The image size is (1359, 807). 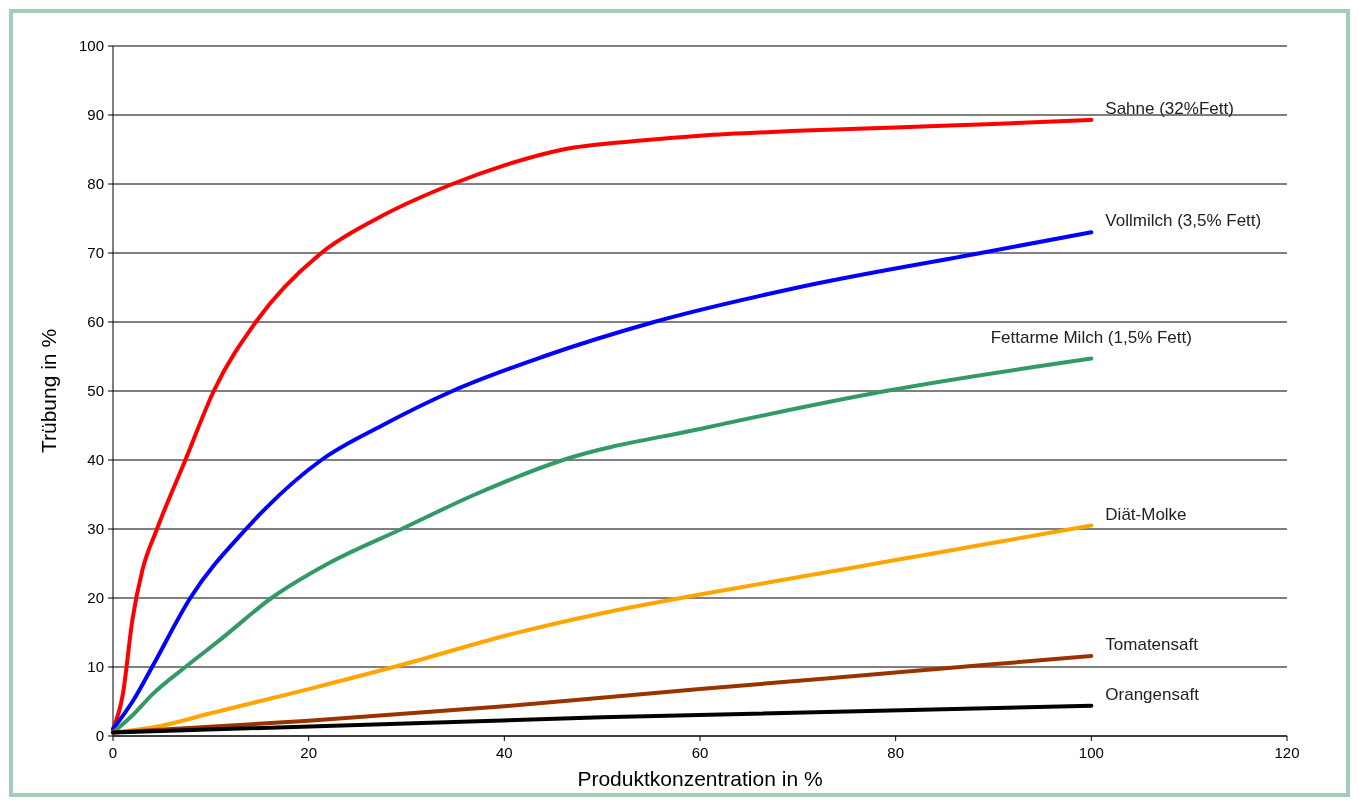 What do you see at coordinates (1146, 514) in the screenshot?
I see `series-label: Diät-Molke` at bounding box center [1146, 514].